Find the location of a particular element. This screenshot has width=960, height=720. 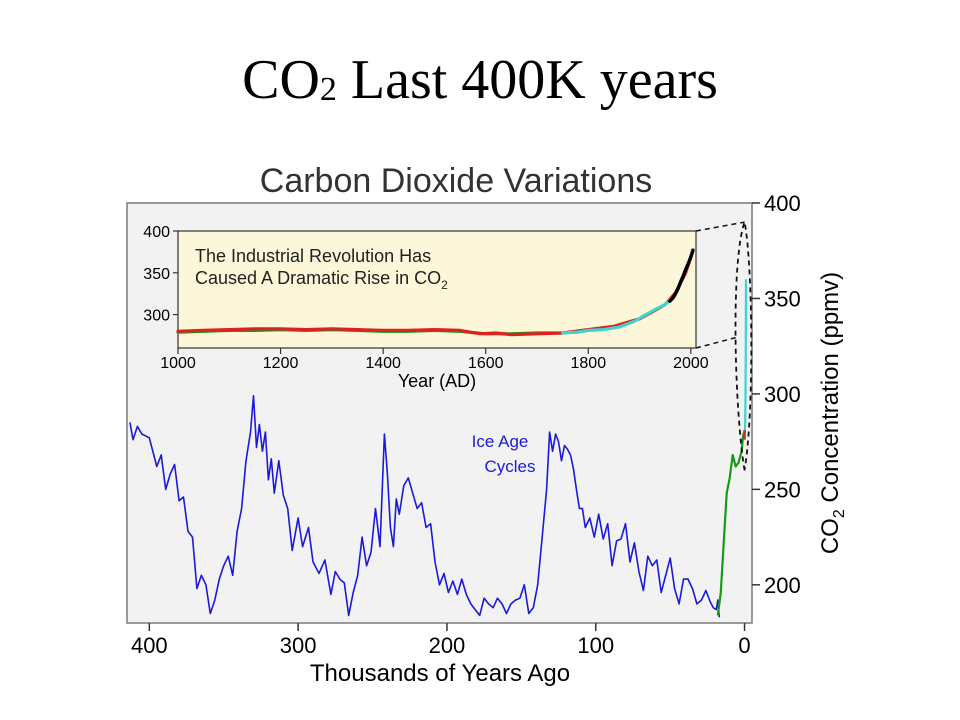

main-y-tick-label: 400 is located at coordinates (782, 203).